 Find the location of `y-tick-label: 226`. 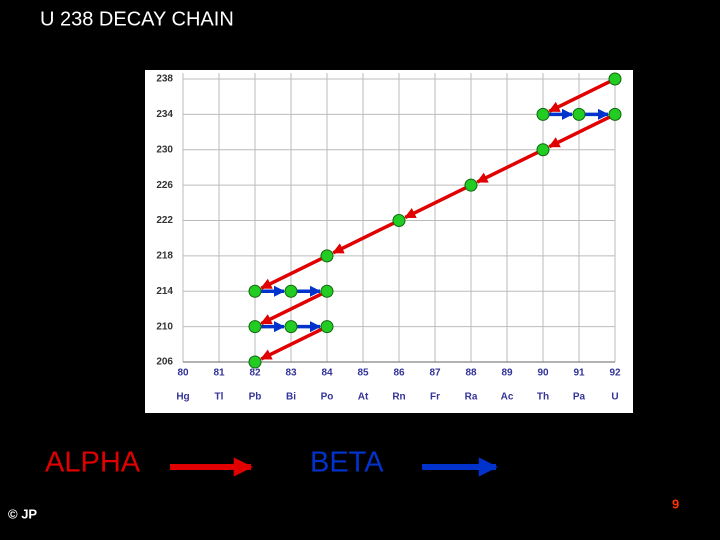

y-tick-label: 226 is located at coordinates (164, 185).